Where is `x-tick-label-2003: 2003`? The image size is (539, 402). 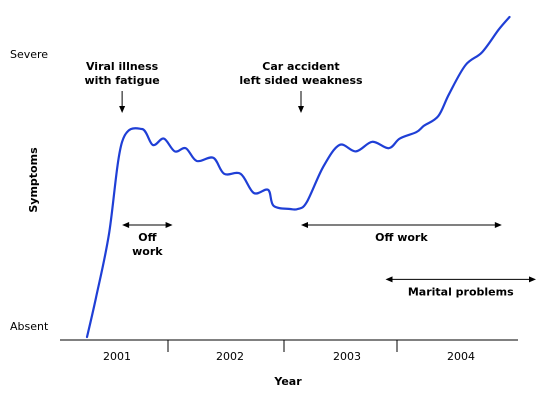
x-tick-label-2003: 2003 is located at coordinates (347, 356).